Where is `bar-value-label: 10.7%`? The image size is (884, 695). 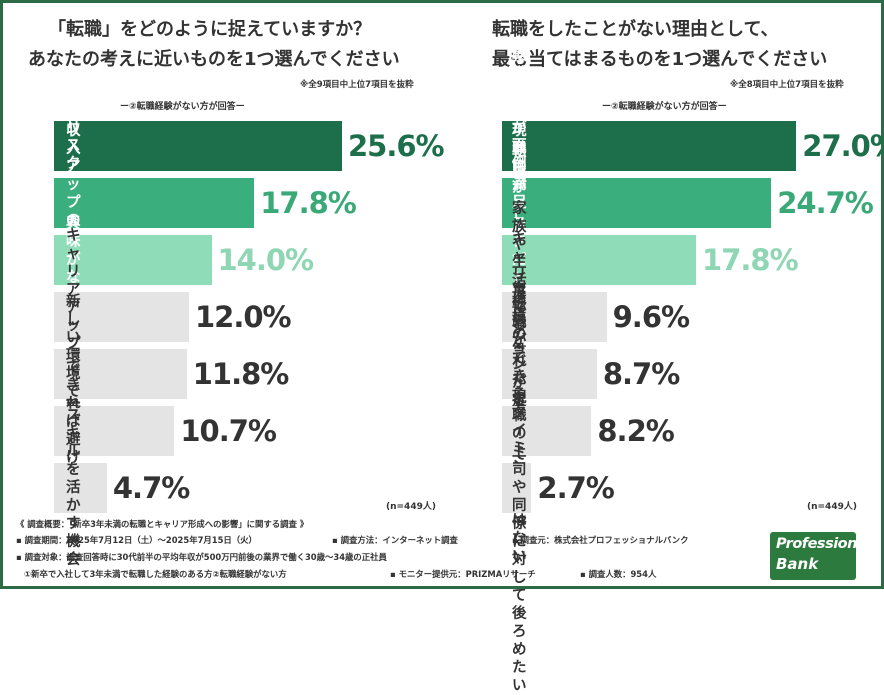 bar-value-label: 10.7% is located at coordinates (228, 431).